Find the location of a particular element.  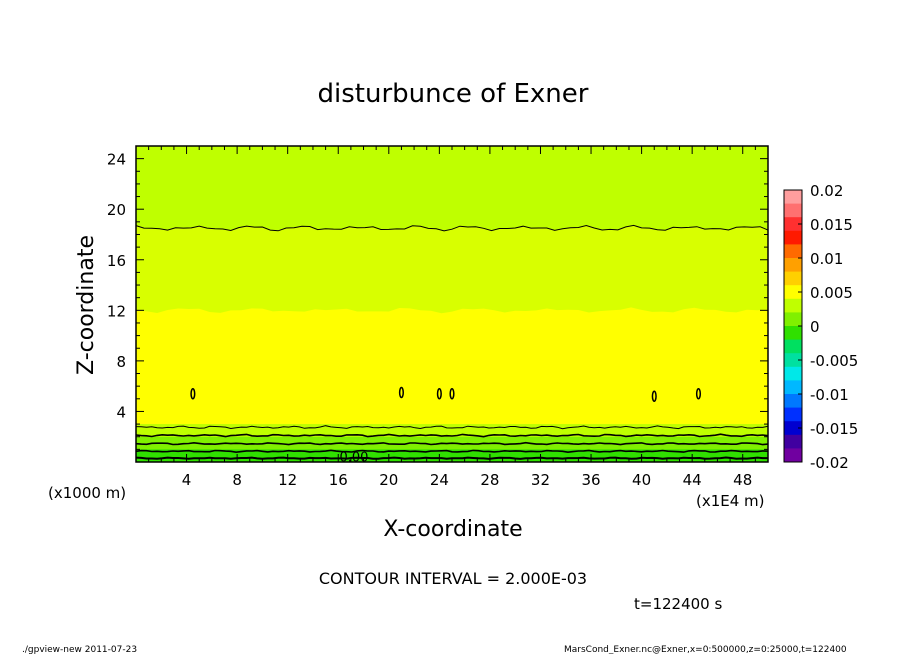

colorbar-tick-label: 0.015 is located at coordinates (831, 225).